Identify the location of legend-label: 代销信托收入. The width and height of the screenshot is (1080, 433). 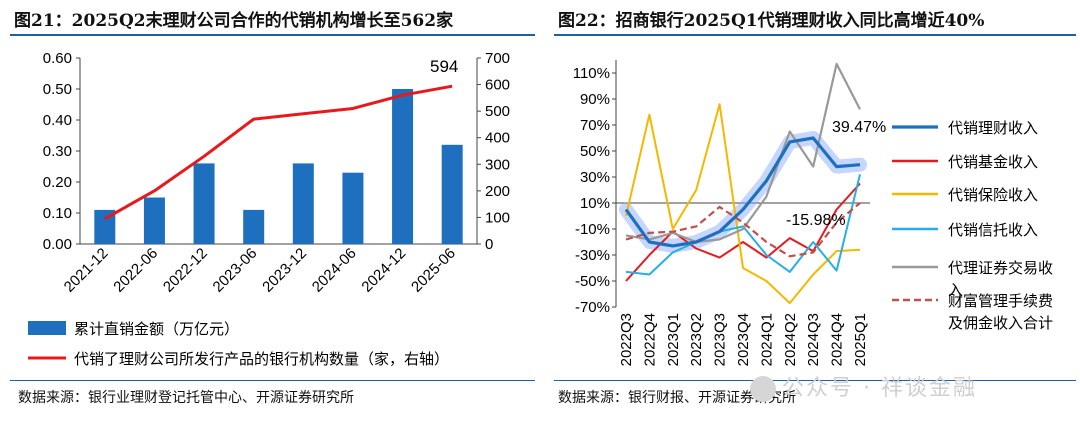
(993, 230).